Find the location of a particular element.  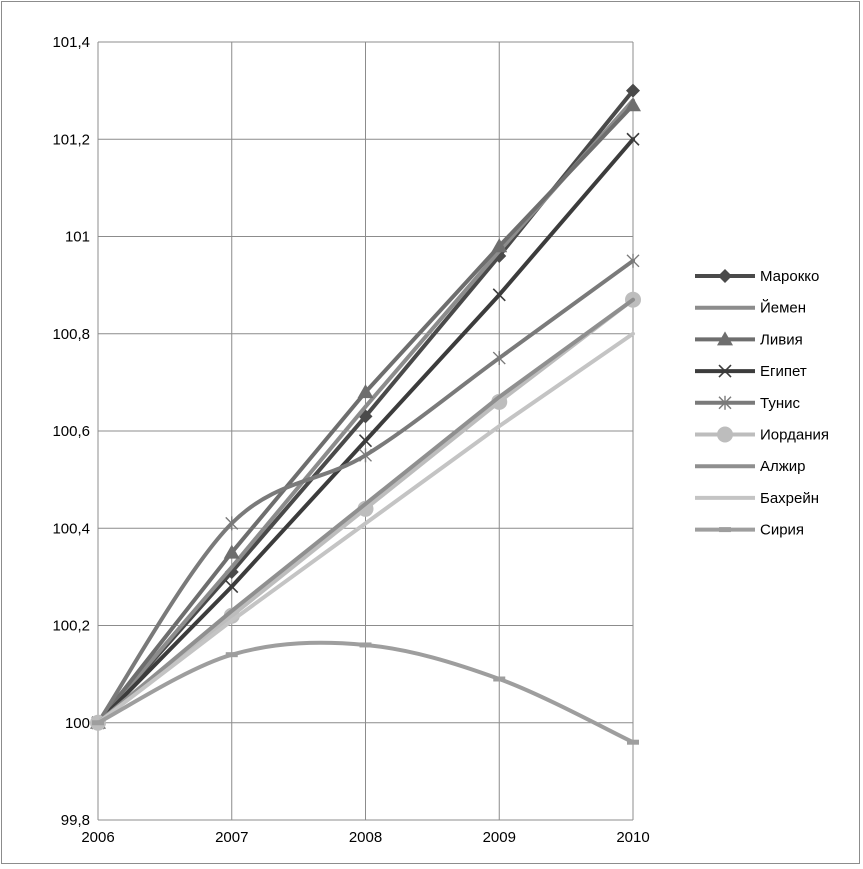

legend-item: Йемен is located at coordinates (750, 308).